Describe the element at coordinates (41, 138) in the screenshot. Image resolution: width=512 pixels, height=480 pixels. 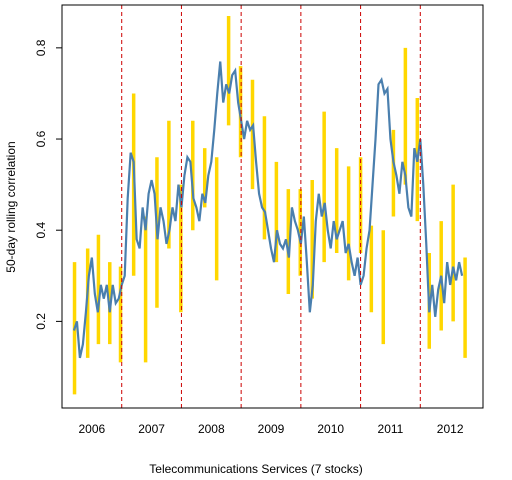
I see `y-tick-label: 0.6` at that location.